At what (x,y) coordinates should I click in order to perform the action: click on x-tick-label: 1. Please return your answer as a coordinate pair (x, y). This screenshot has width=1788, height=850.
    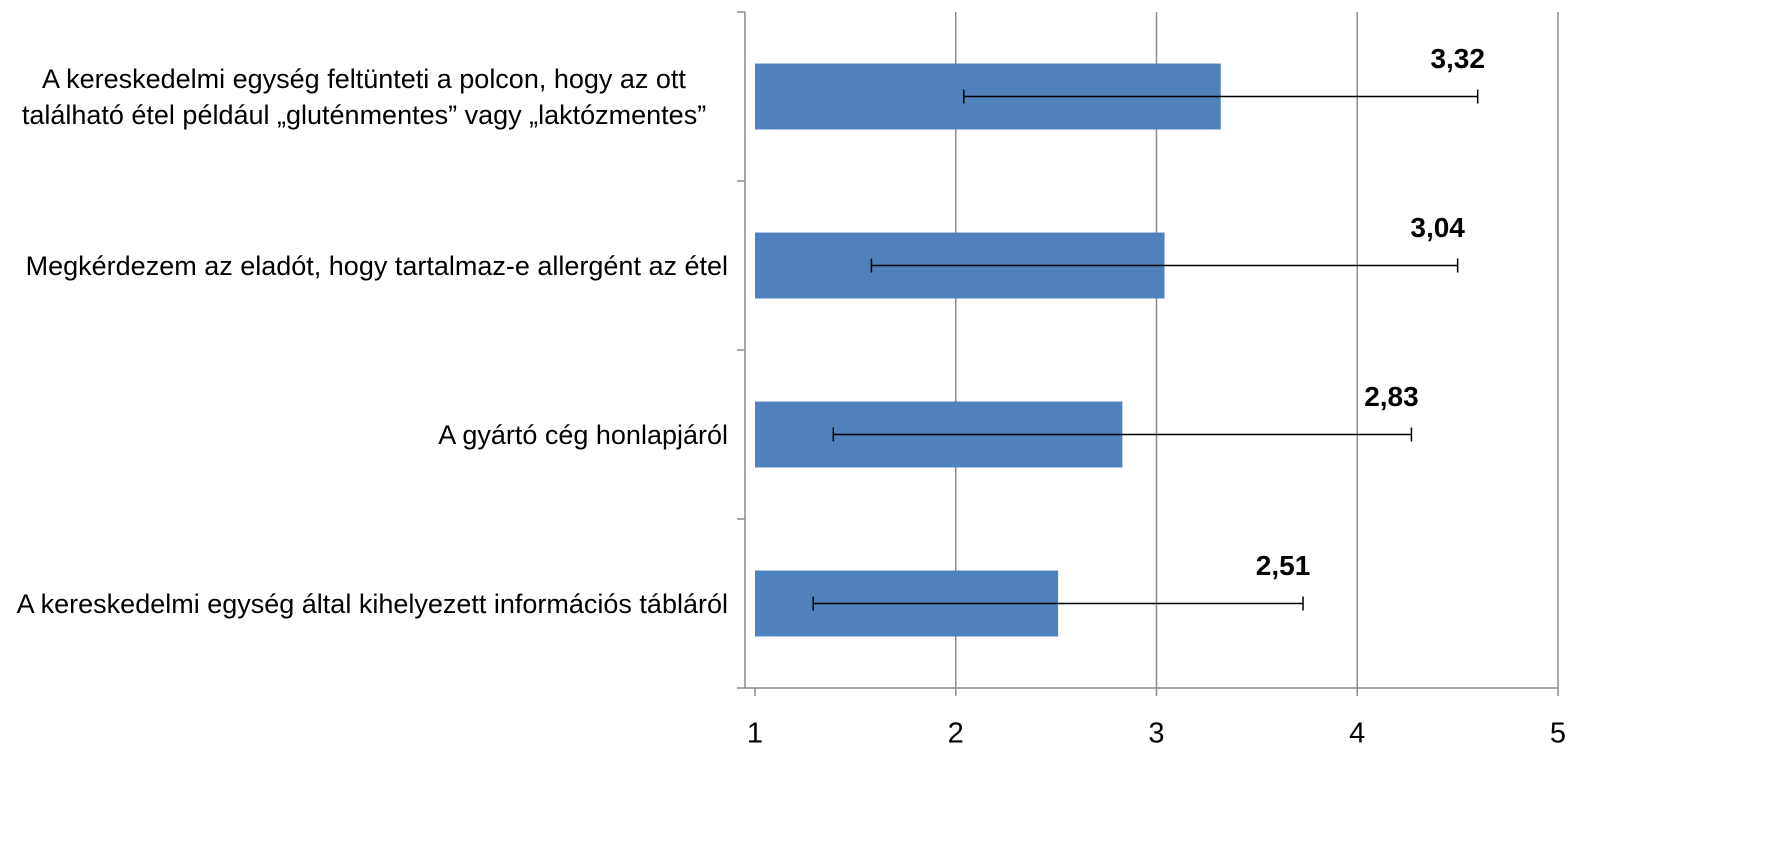
    Looking at the image, I should click on (755, 734).